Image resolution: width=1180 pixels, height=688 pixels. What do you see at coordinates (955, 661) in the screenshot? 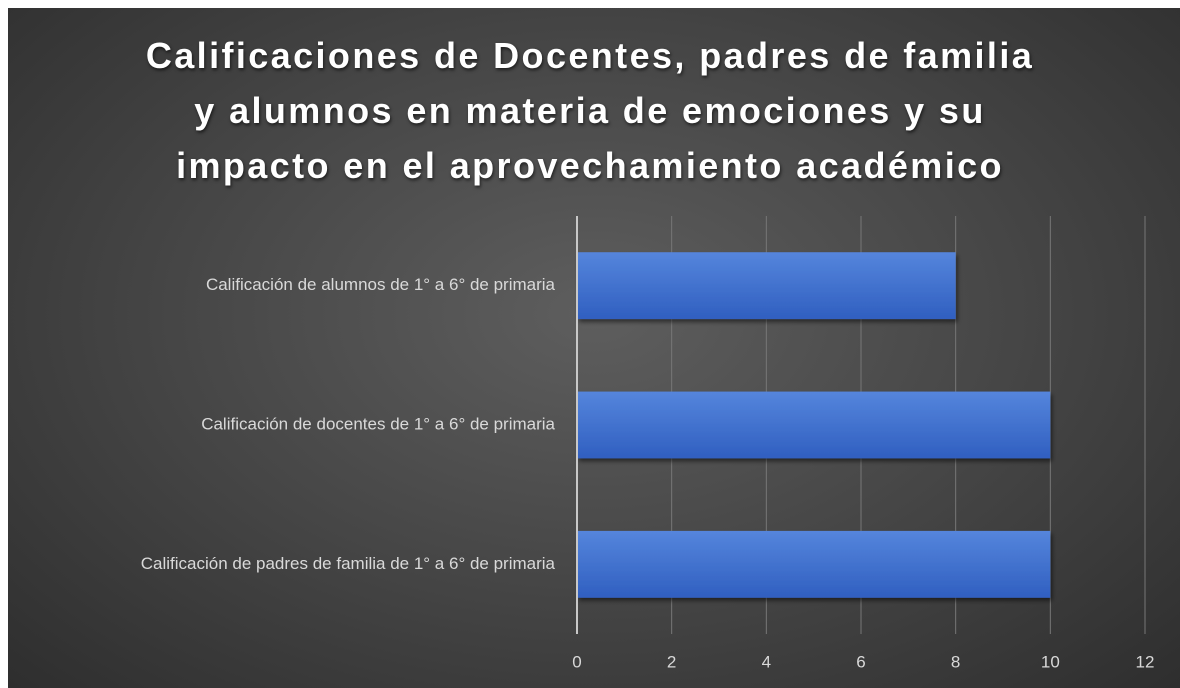
I see `x-tick-label: 8` at bounding box center [955, 661].